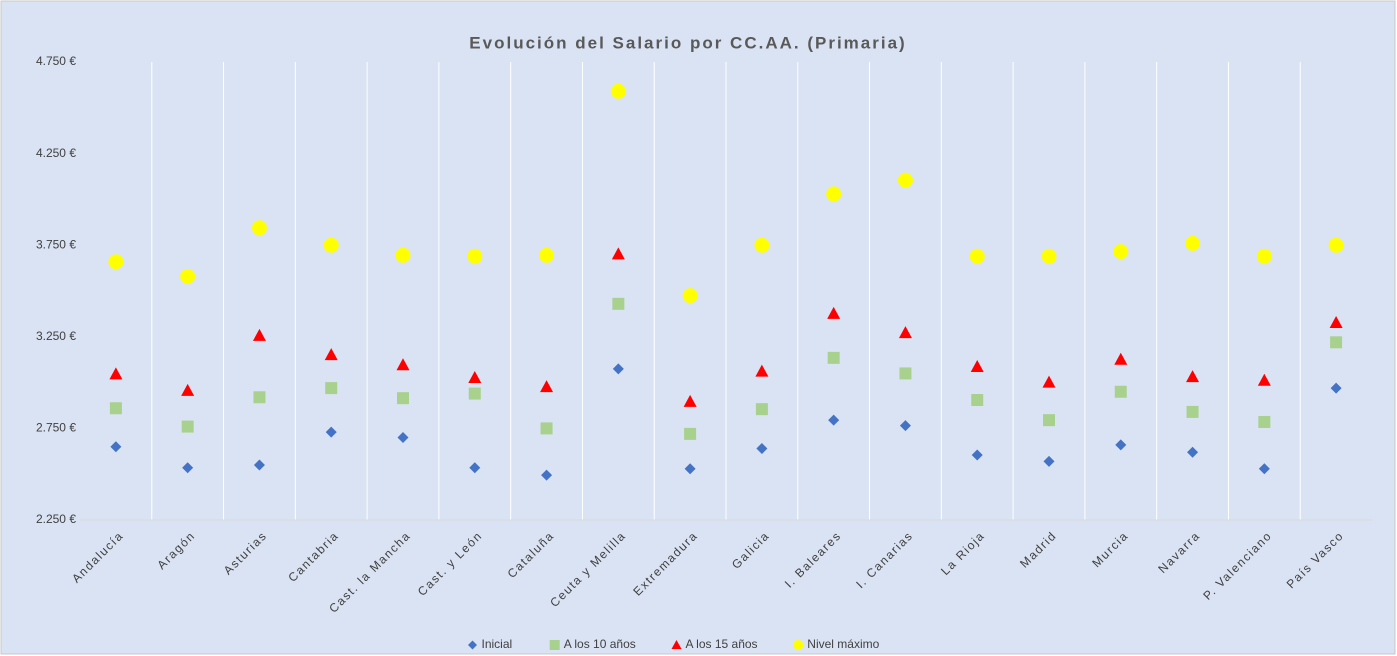 Image resolution: width=1397 pixels, height=656 pixels. Describe the element at coordinates (56, 428) in the screenshot. I see `y-tick-label: 2.750 €` at that location.